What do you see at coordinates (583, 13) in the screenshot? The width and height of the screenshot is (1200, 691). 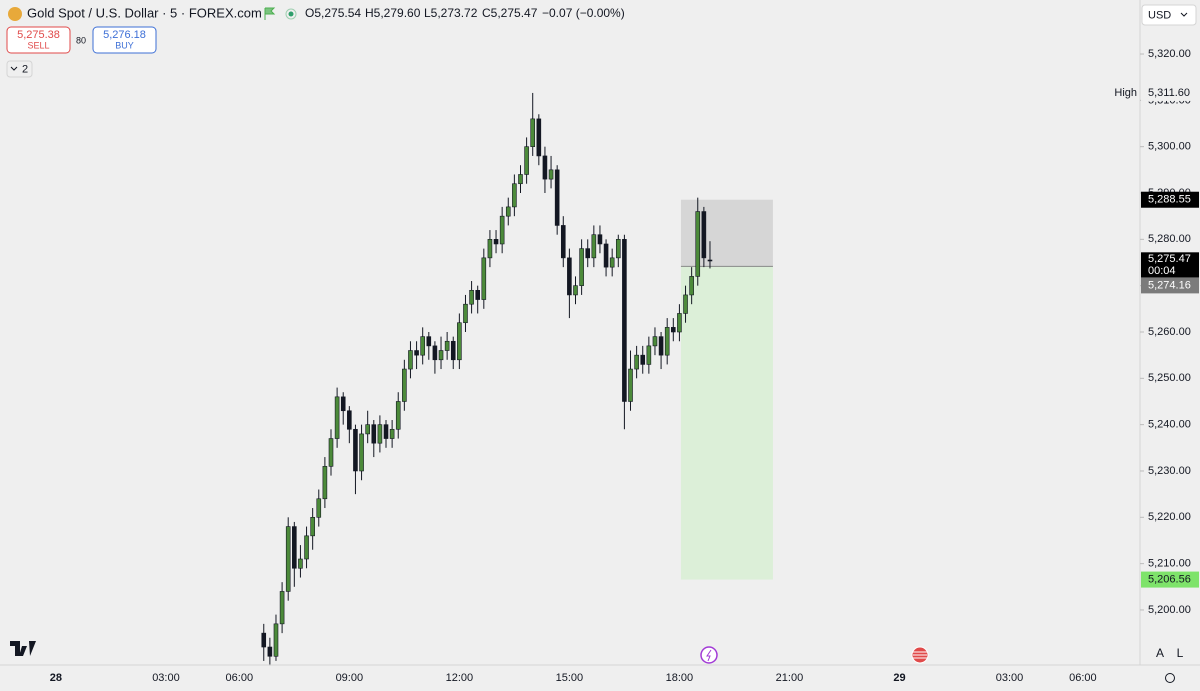 I see `ohlc-change: −0.07 (−0.00%)` at bounding box center [583, 13].